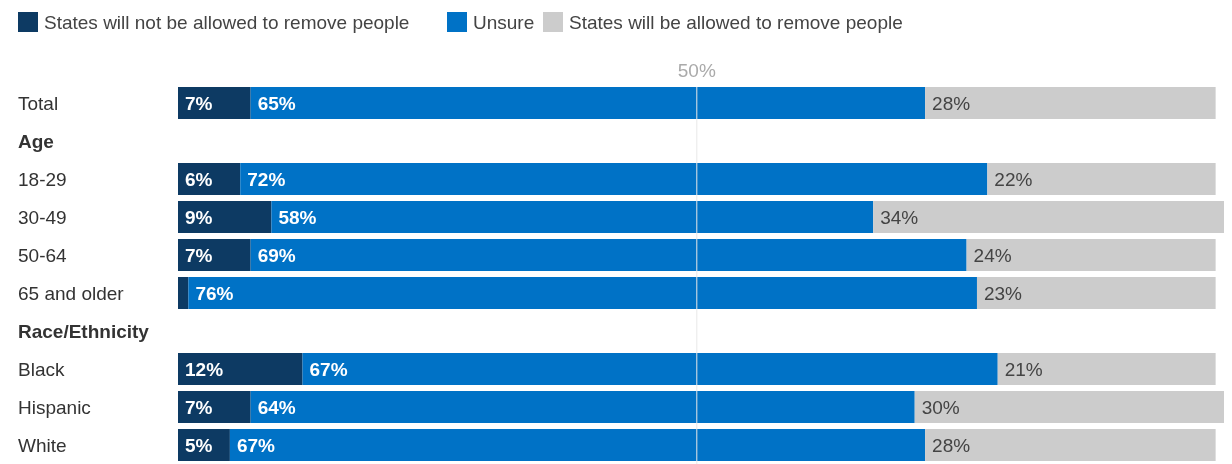 This screenshot has width=1232, height=464. Describe the element at coordinates (736, 22) in the screenshot. I see `legend-label: States will be allowed to remove people` at that location.